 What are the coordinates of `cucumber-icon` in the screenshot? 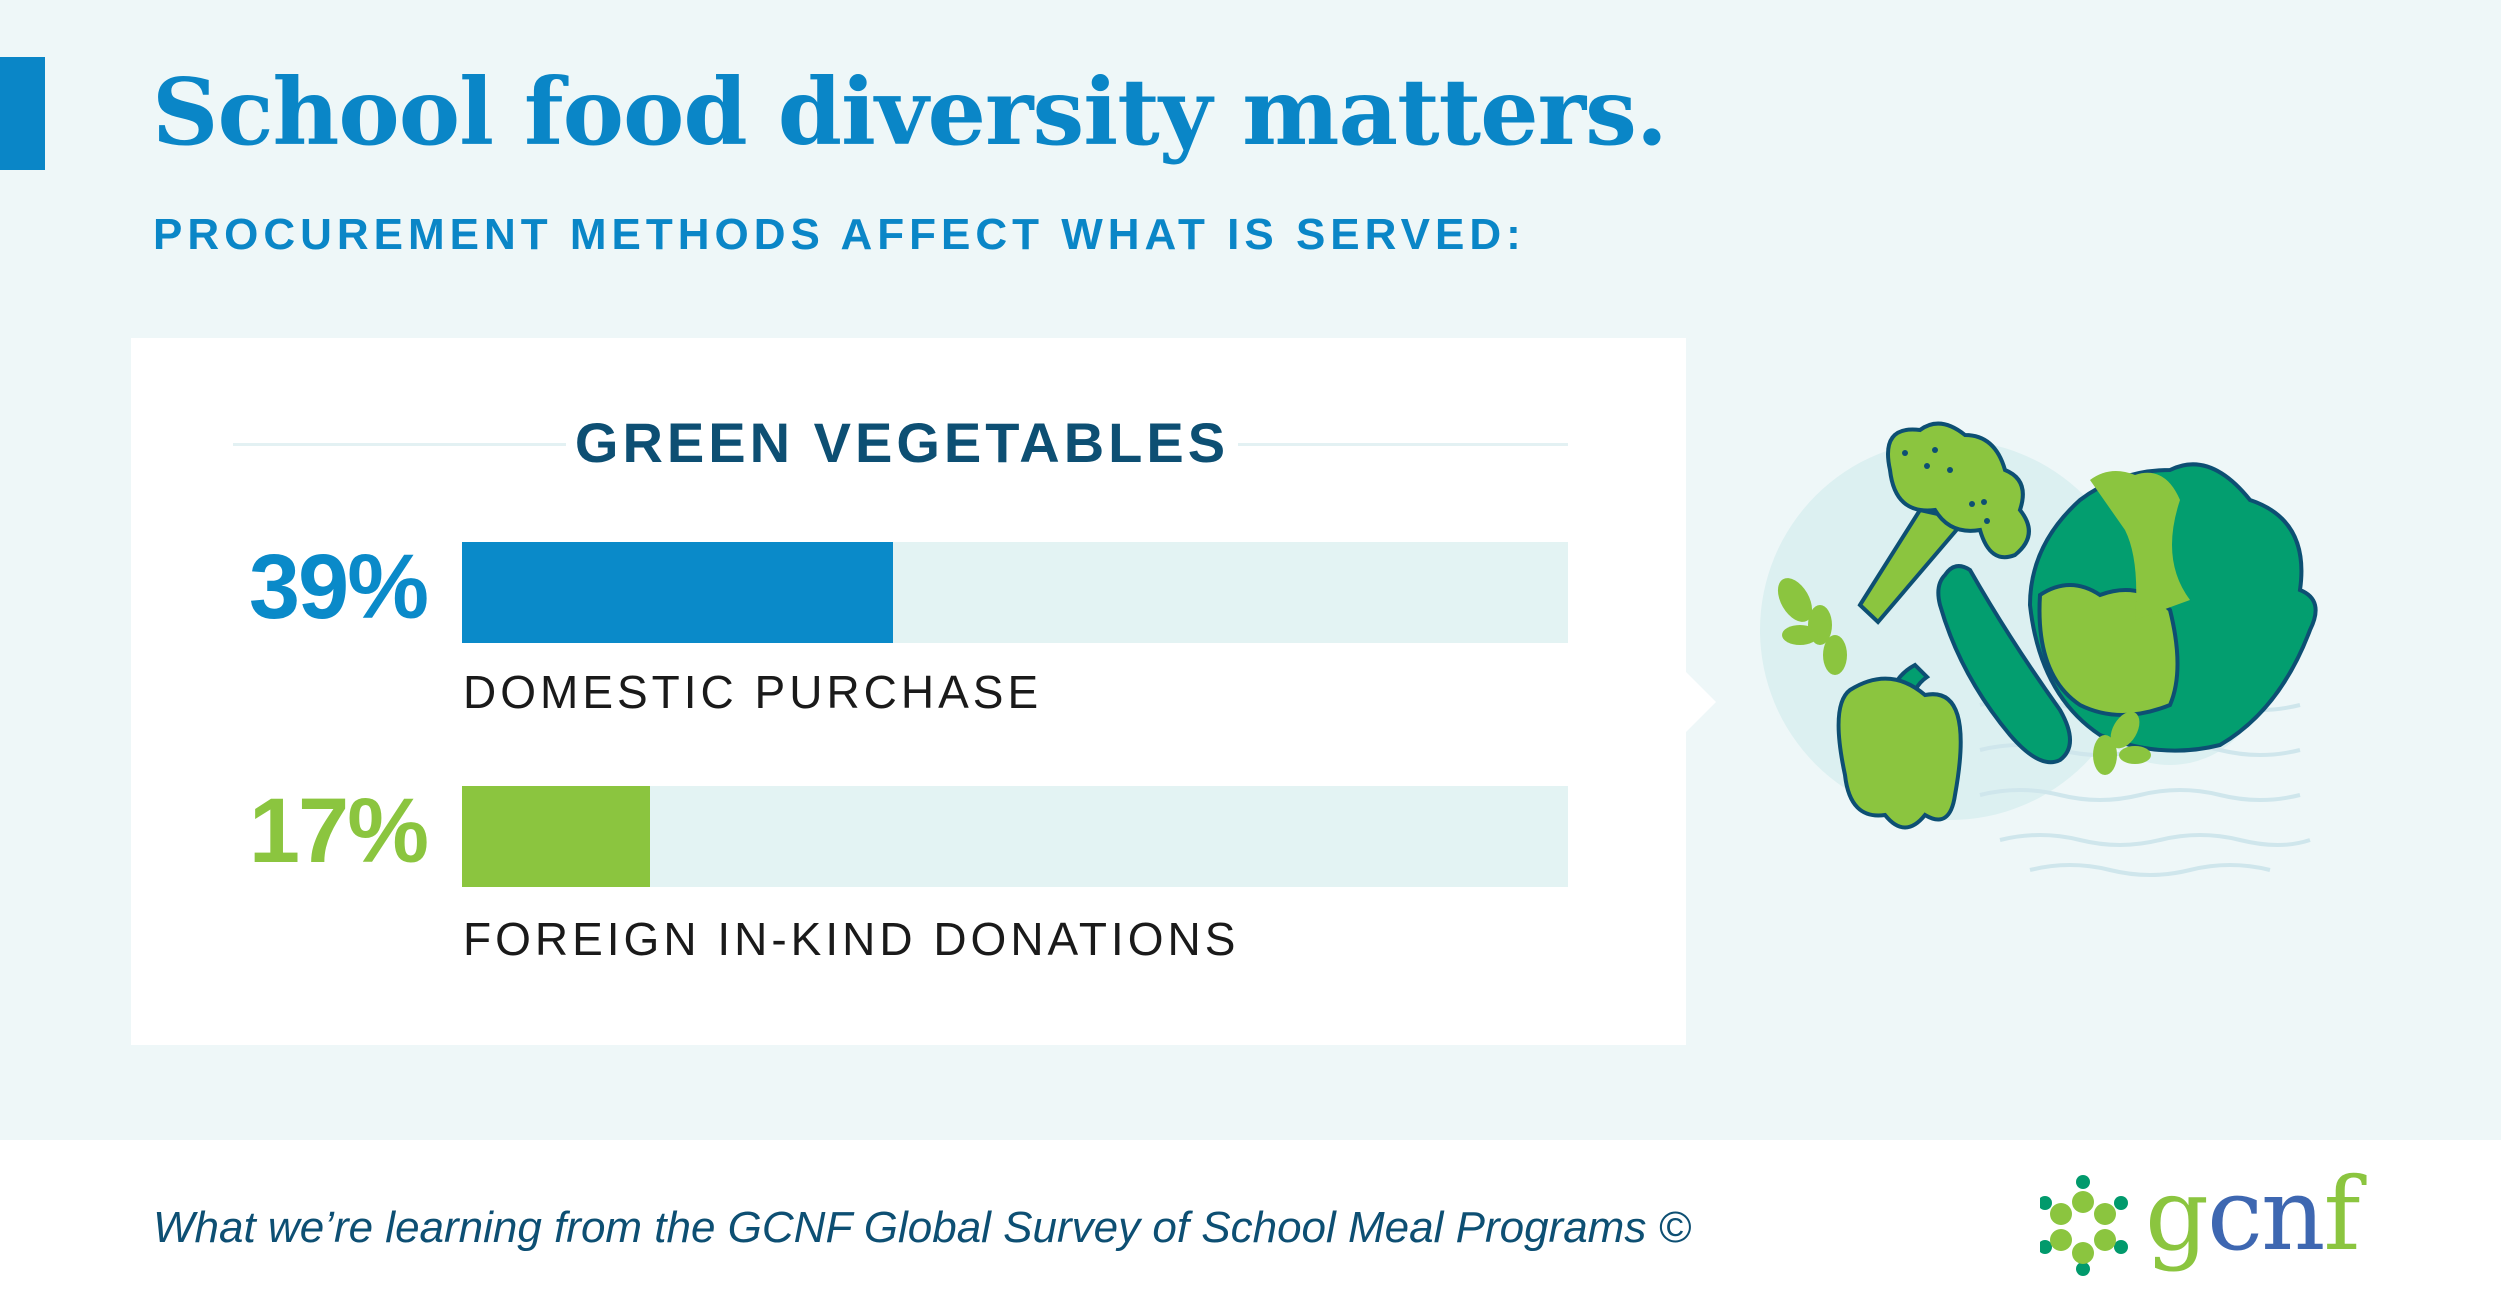 It's located at (2004, 664).